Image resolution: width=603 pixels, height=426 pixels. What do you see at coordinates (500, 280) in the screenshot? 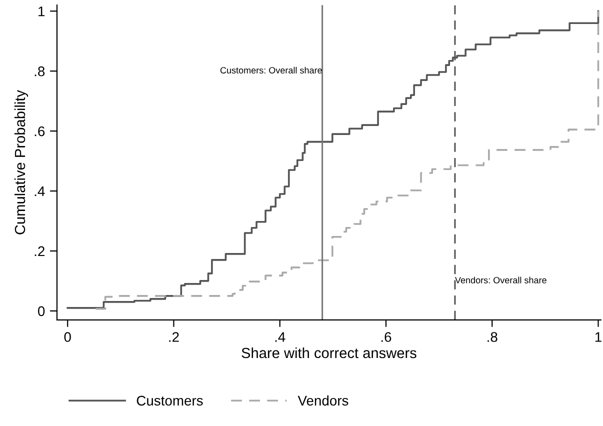
I see `annotation: Vendors: Overall share` at bounding box center [500, 280].